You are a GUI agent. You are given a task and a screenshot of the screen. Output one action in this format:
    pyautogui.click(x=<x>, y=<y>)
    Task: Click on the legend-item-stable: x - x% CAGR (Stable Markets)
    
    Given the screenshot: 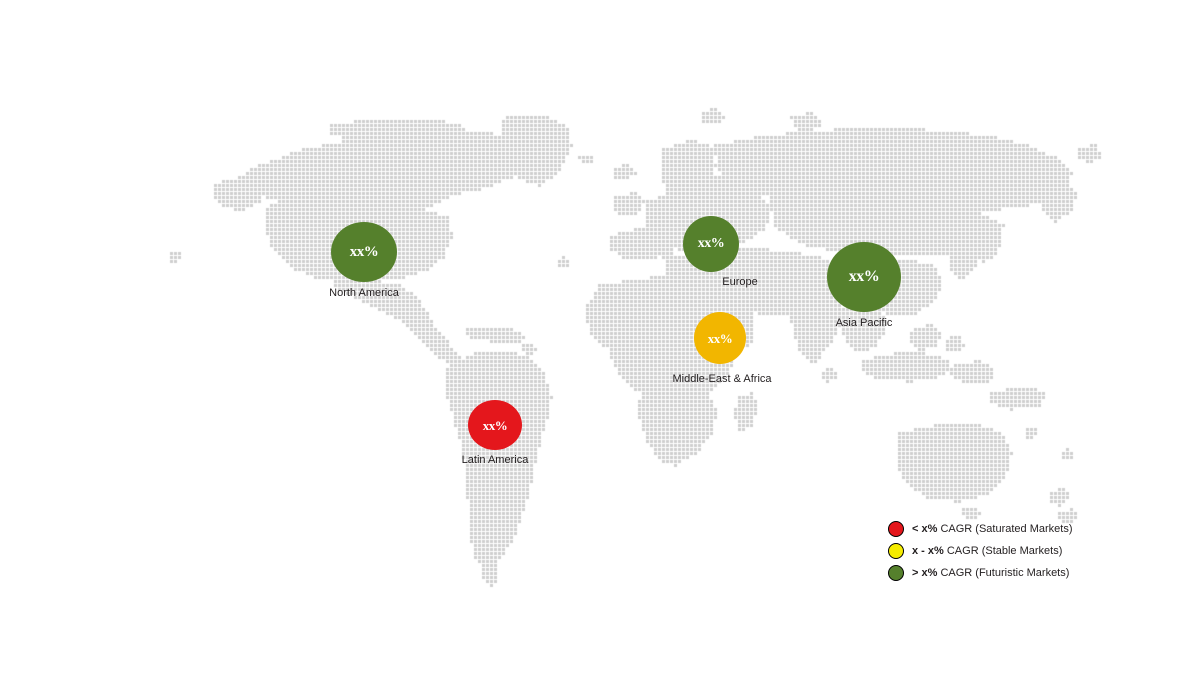 What is the action you would take?
    pyautogui.click(x=988, y=551)
    